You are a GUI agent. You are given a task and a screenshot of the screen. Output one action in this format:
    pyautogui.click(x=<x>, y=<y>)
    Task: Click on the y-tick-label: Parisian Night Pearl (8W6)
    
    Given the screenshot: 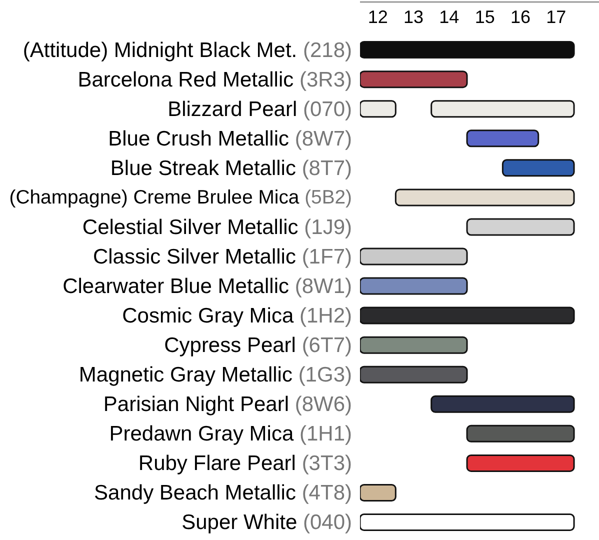 What is the action you would take?
    pyautogui.click(x=227, y=404)
    